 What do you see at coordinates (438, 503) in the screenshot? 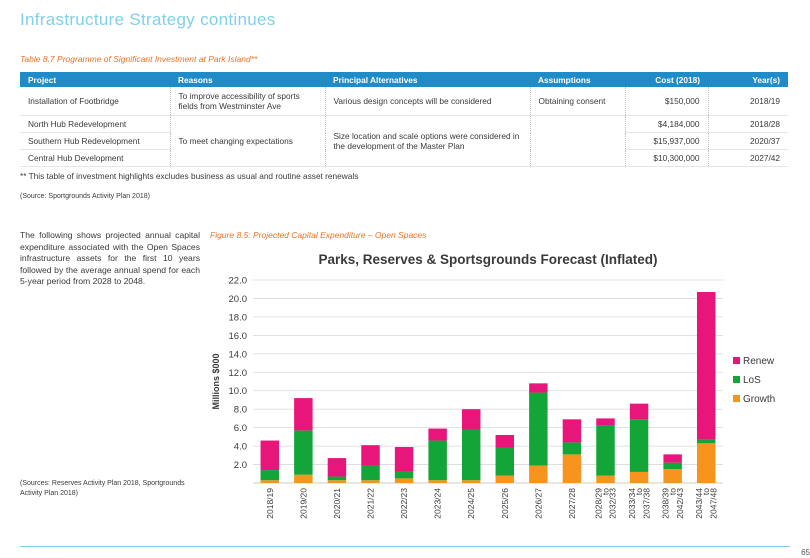
I see `x-tick-label: 2023/24` at bounding box center [438, 503].